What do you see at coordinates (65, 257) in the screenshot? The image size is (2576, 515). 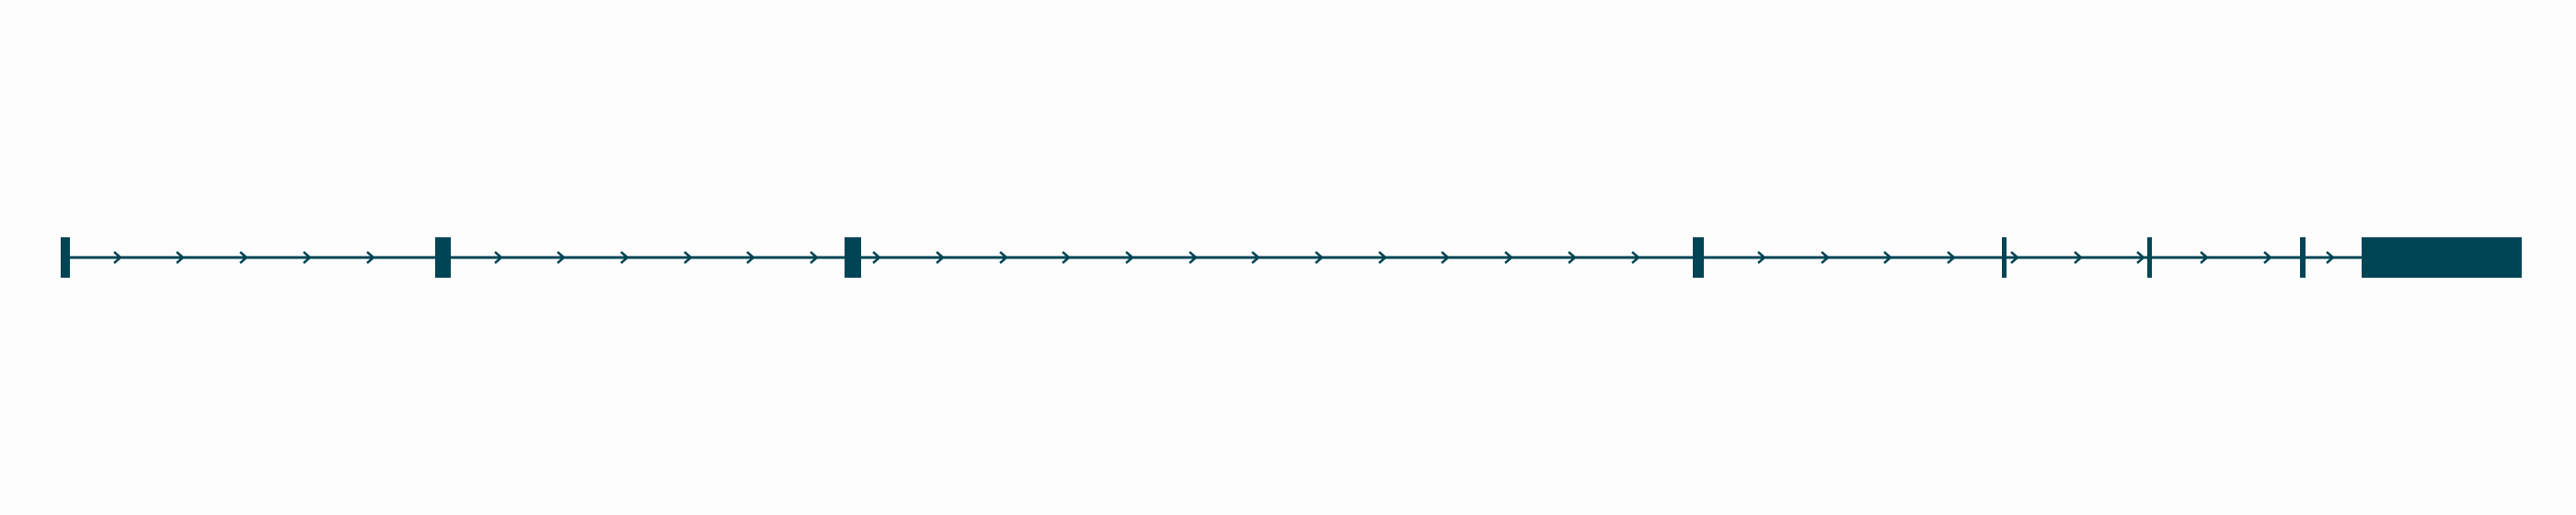 I see `exon-1-box` at bounding box center [65, 257].